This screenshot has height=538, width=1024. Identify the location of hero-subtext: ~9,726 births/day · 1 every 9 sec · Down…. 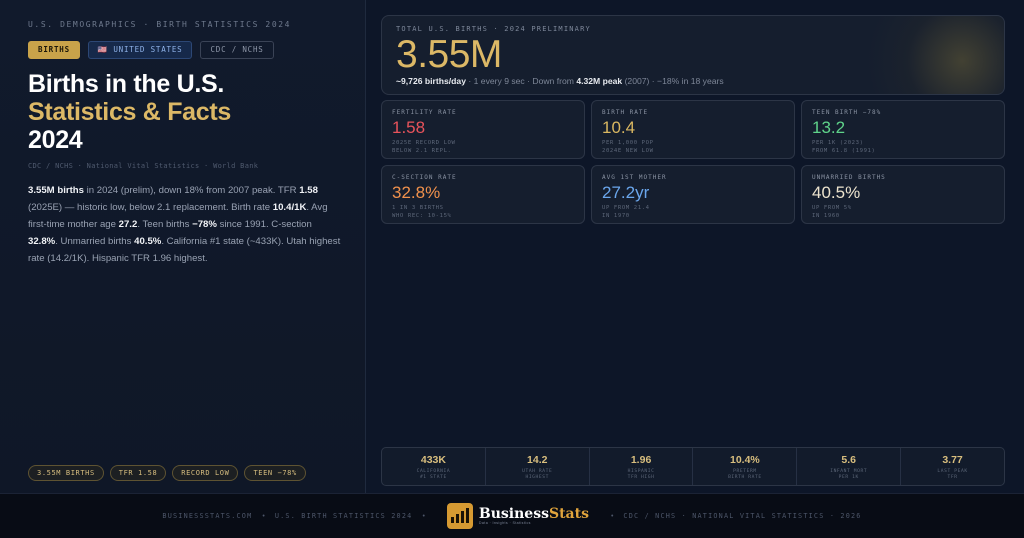
(560, 81).